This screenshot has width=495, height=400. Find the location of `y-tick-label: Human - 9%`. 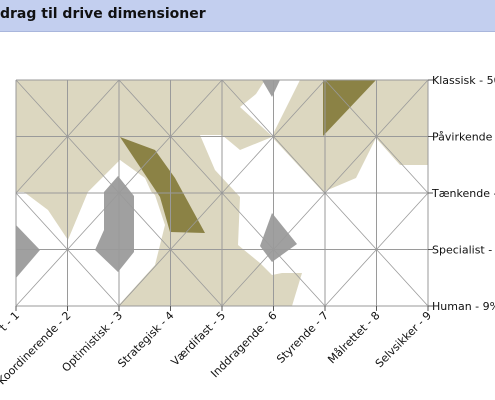

y-tick-label: Human - 9% is located at coordinates (463, 306).